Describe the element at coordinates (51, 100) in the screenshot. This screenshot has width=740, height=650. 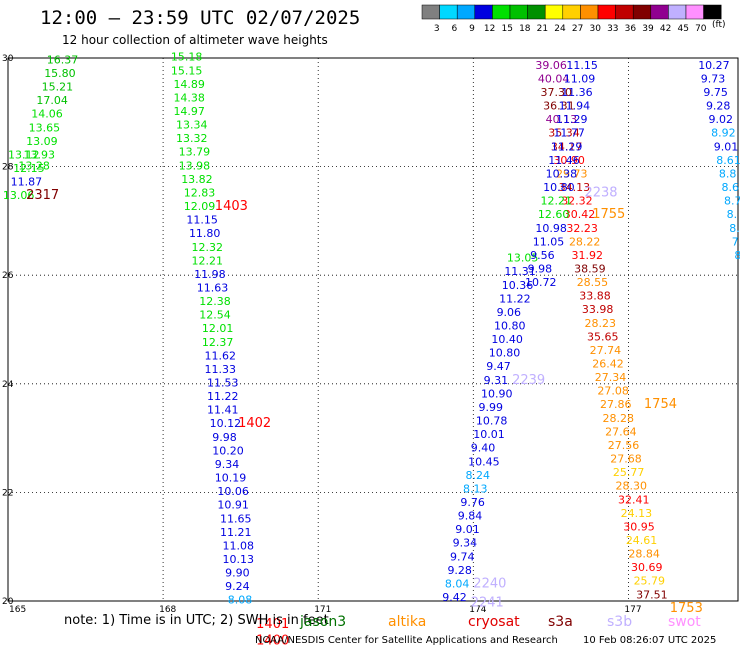
I see `swh-value-label: 17.04` at that location.